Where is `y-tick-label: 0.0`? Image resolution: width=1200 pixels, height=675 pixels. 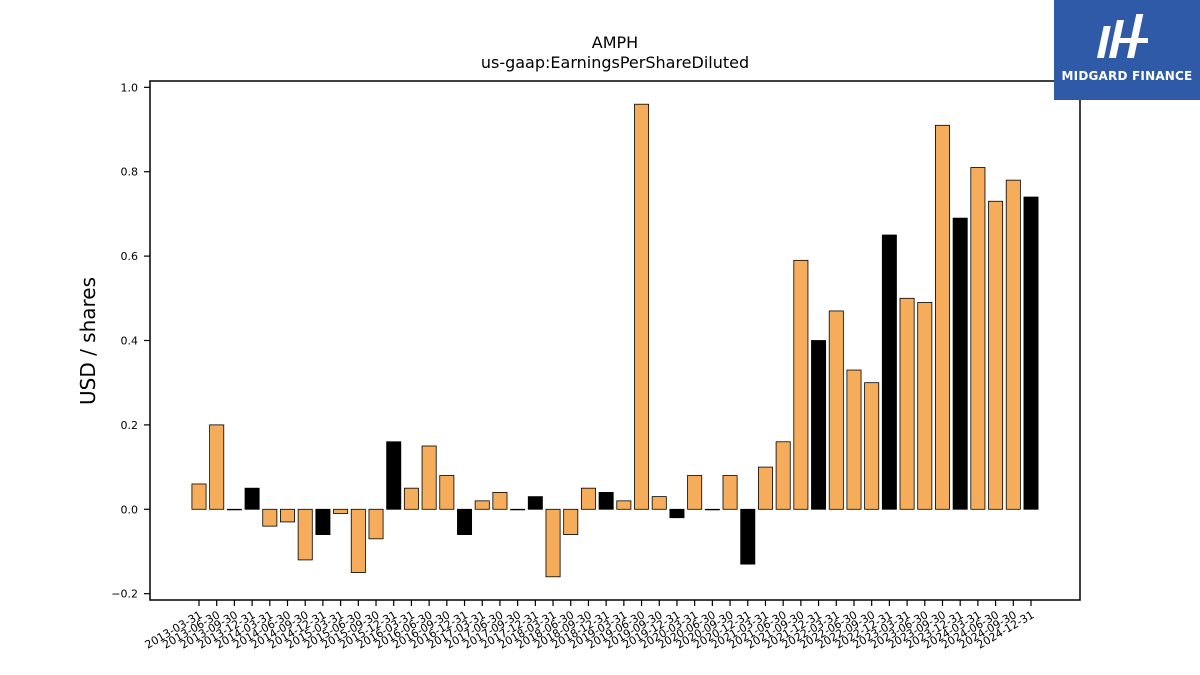
y-tick-label: 0.0 is located at coordinates (130, 509).